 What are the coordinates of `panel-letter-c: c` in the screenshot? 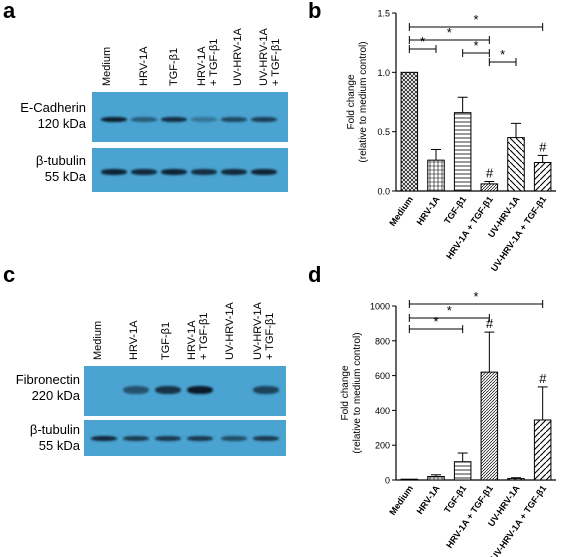 It's located at (9, 274).